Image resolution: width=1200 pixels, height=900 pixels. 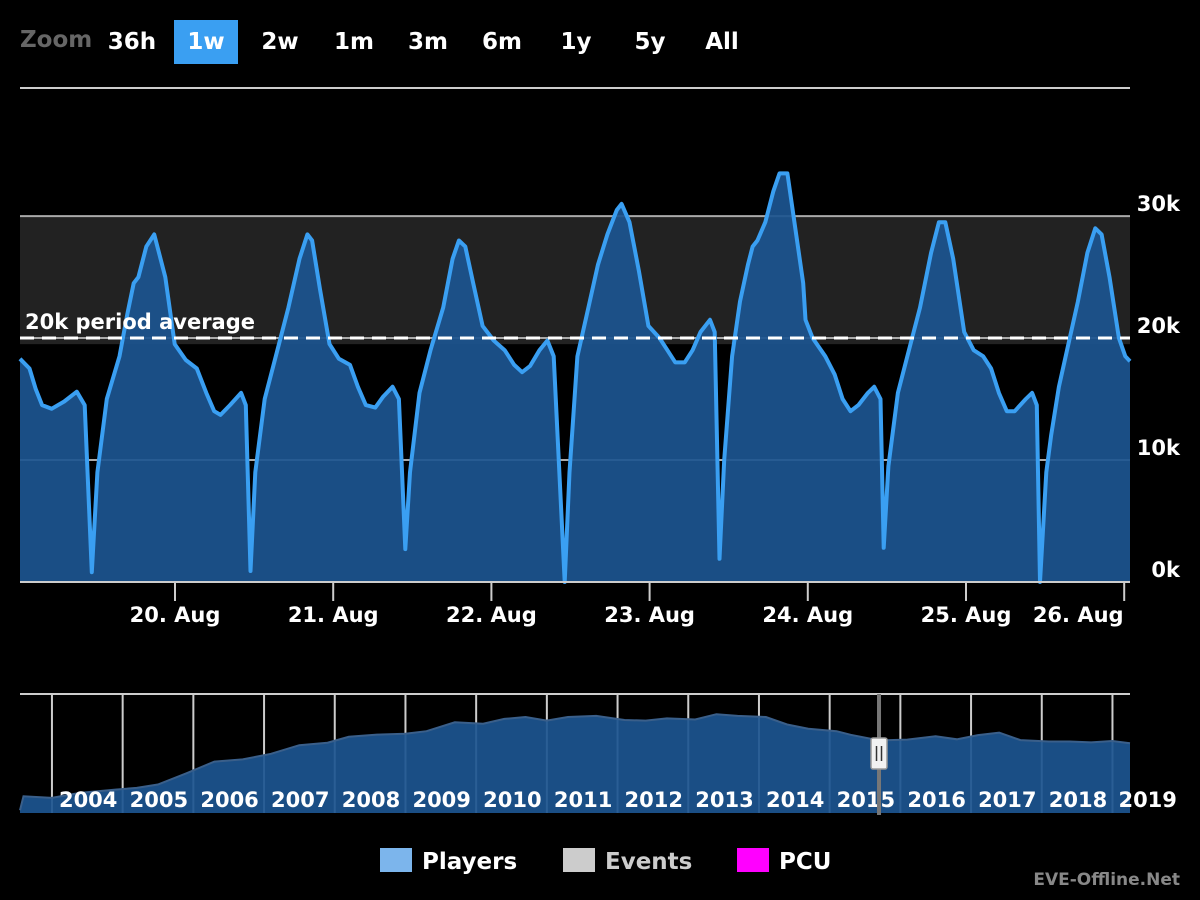 What do you see at coordinates (1159, 448) in the screenshot?
I see `y-tick-label: 10k` at bounding box center [1159, 448].